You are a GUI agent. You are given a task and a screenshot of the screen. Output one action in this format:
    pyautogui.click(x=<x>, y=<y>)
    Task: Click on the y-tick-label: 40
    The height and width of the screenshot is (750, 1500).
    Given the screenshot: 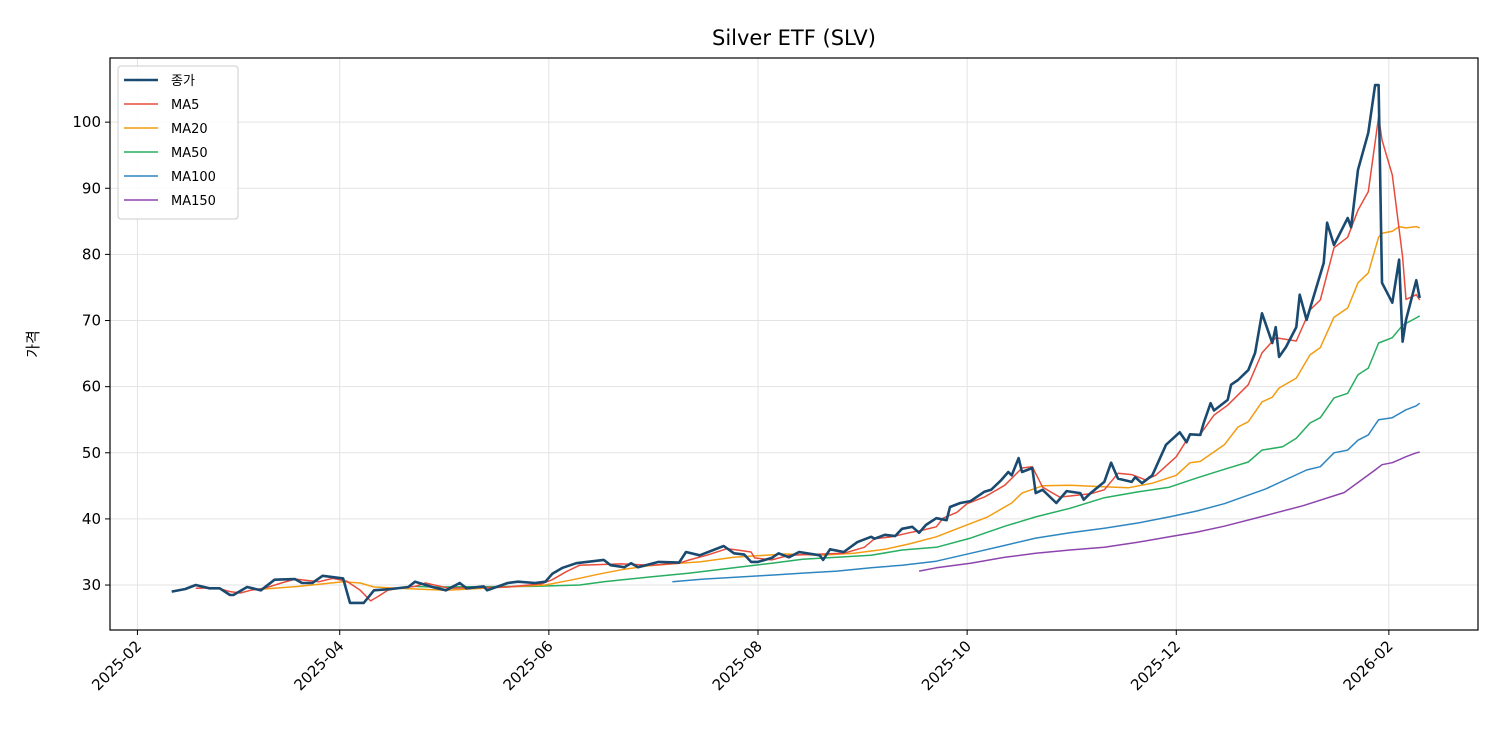 What is the action you would take?
    pyautogui.click(x=91, y=519)
    